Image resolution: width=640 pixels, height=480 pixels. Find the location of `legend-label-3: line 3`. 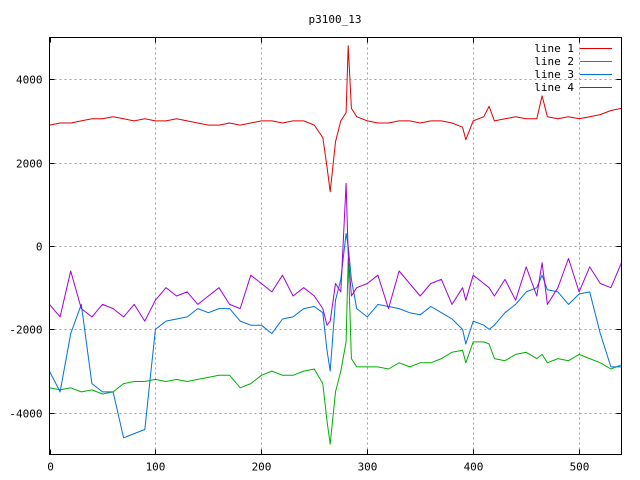

legend-label-3: line 3 is located at coordinates (554, 74).